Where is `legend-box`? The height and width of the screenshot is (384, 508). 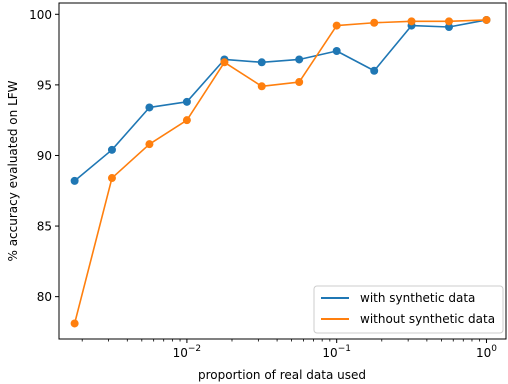
legend-box is located at coordinates (408, 309).